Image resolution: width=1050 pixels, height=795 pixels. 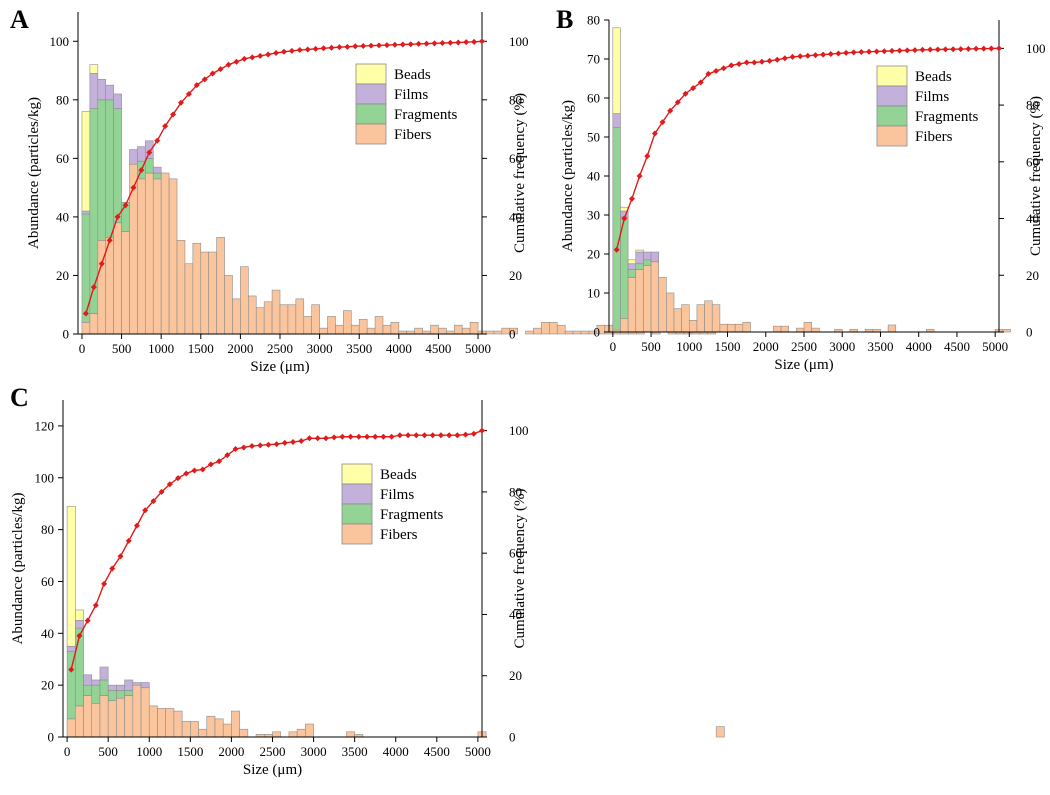 I want to click on y-axis-title-a: Abundance (particles/kg), so click(x=34, y=173).